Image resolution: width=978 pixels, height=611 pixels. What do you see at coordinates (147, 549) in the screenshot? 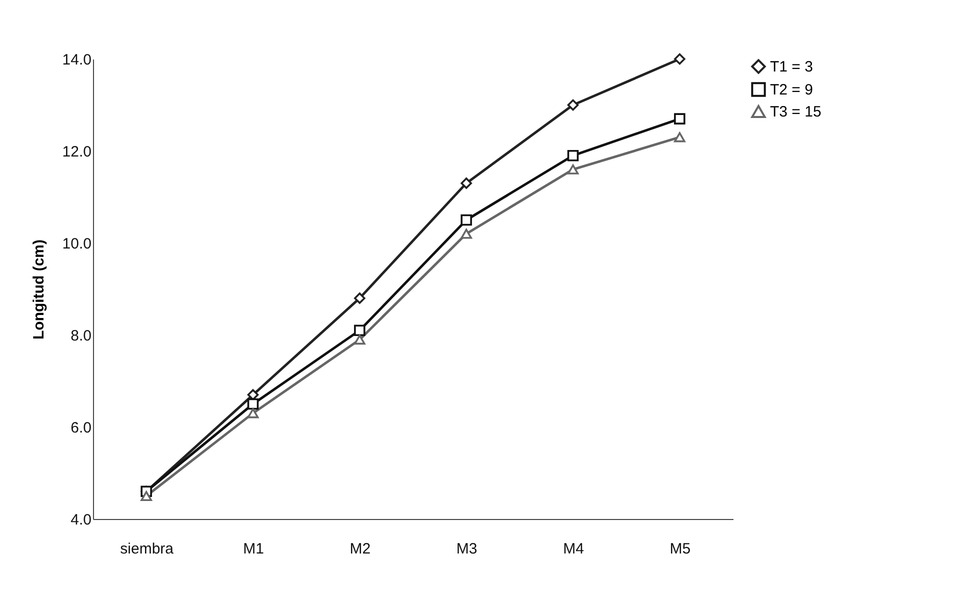
I see `x-tick-label: siembra` at bounding box center [147, 549].